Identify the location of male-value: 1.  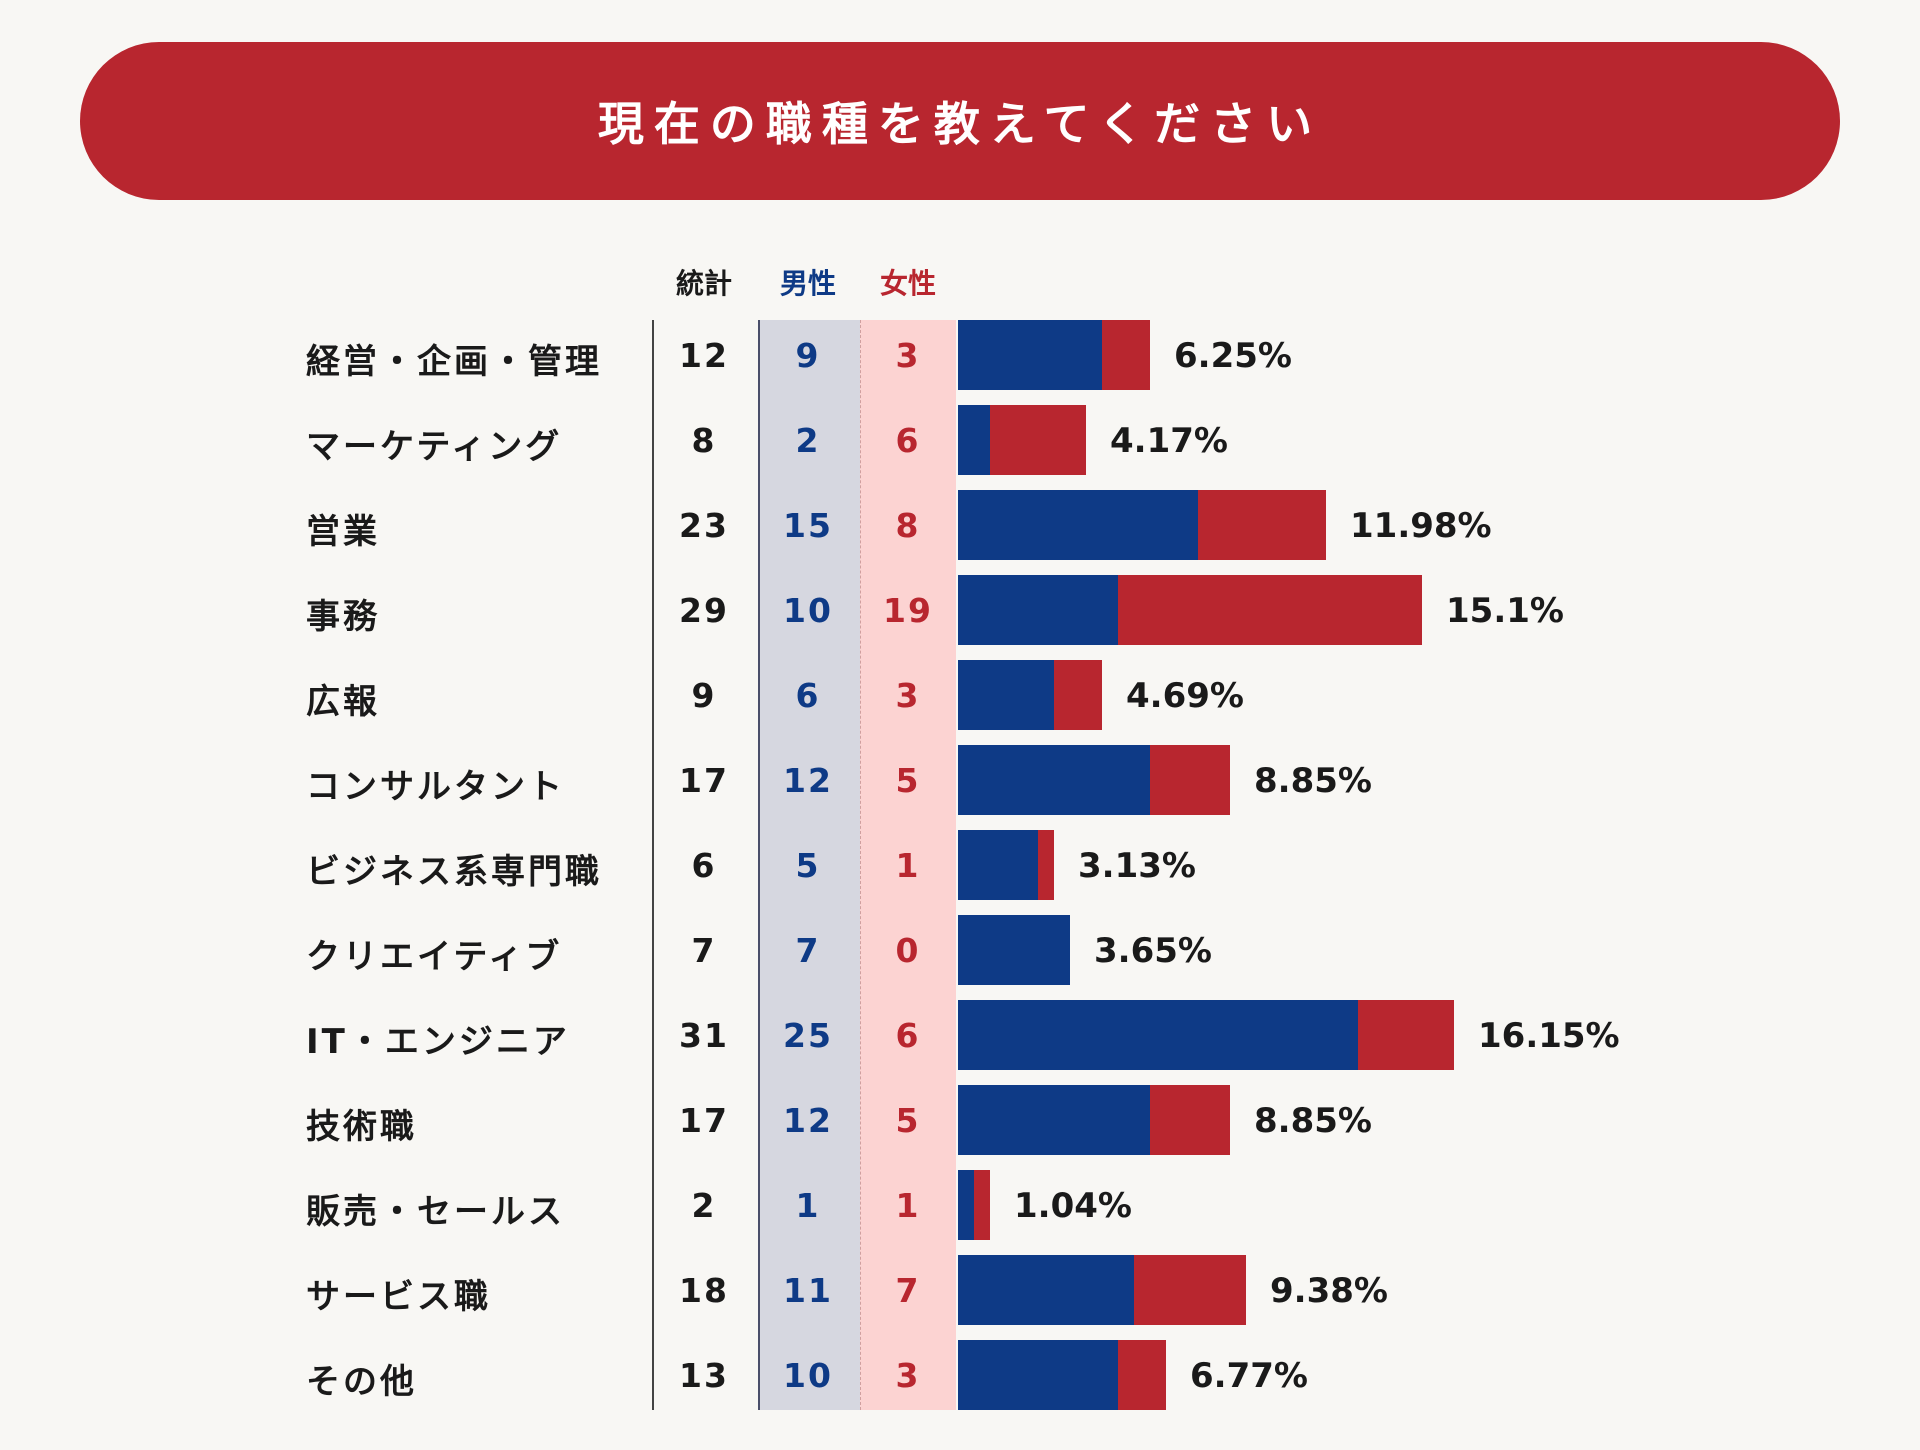
(808, 1205).